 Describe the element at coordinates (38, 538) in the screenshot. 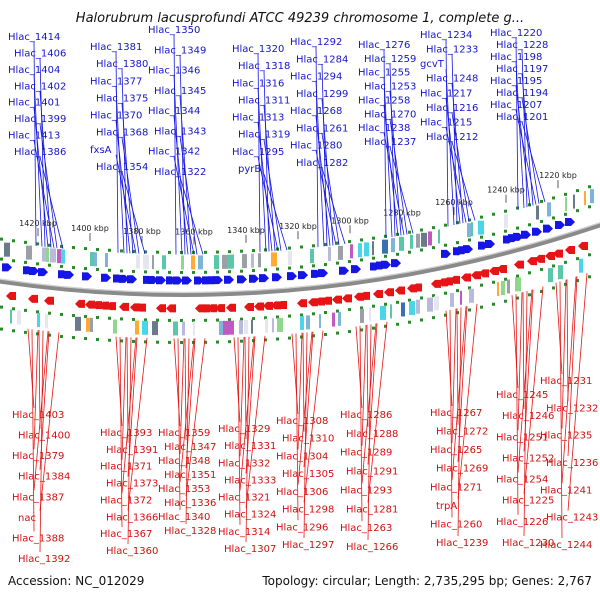

I see `reverse-gene-label: Hlac_1388` at that location.